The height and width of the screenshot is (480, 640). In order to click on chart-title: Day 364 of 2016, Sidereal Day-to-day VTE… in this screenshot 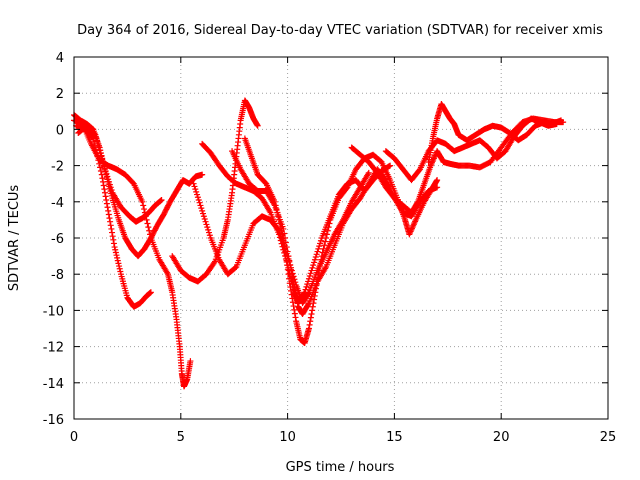, I will do `click(340, 30)`.